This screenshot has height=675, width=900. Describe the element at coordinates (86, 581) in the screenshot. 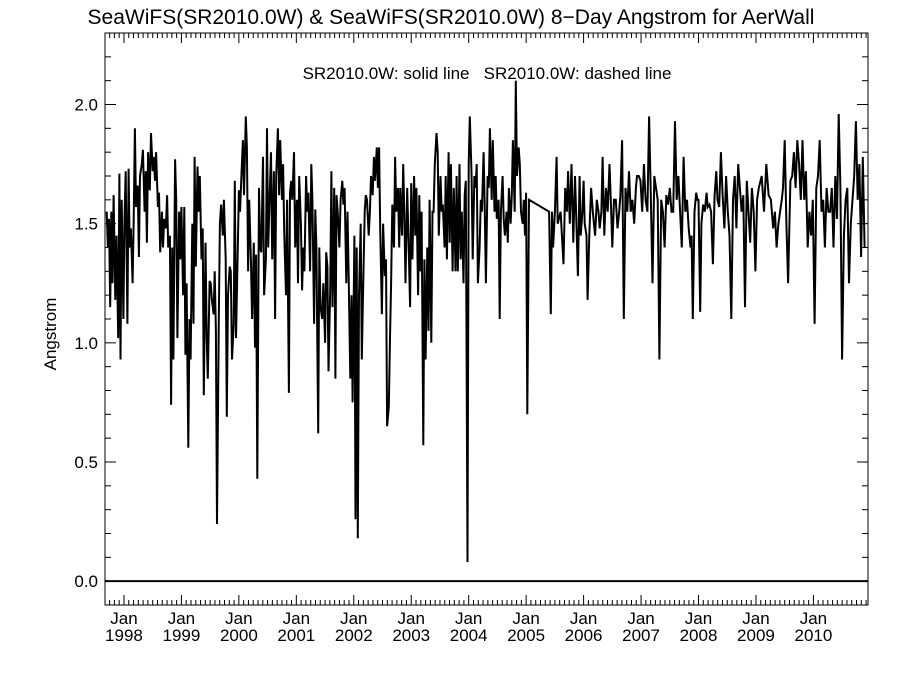

I see `y-tick-label: 0.0` at that location.